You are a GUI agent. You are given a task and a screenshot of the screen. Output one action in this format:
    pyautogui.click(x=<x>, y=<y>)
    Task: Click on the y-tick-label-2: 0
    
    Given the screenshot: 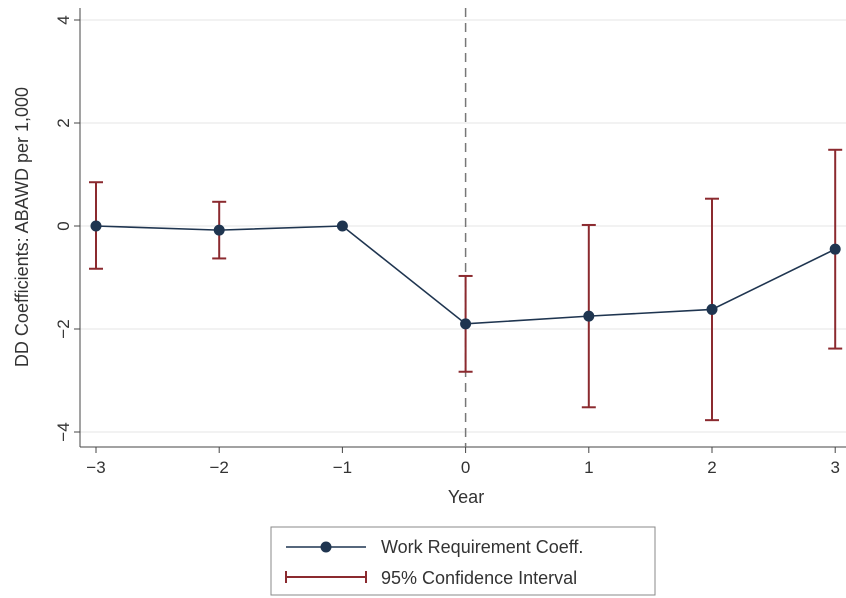 What is the action you would take?
    pyautogui.click(x=63, y=225)
    